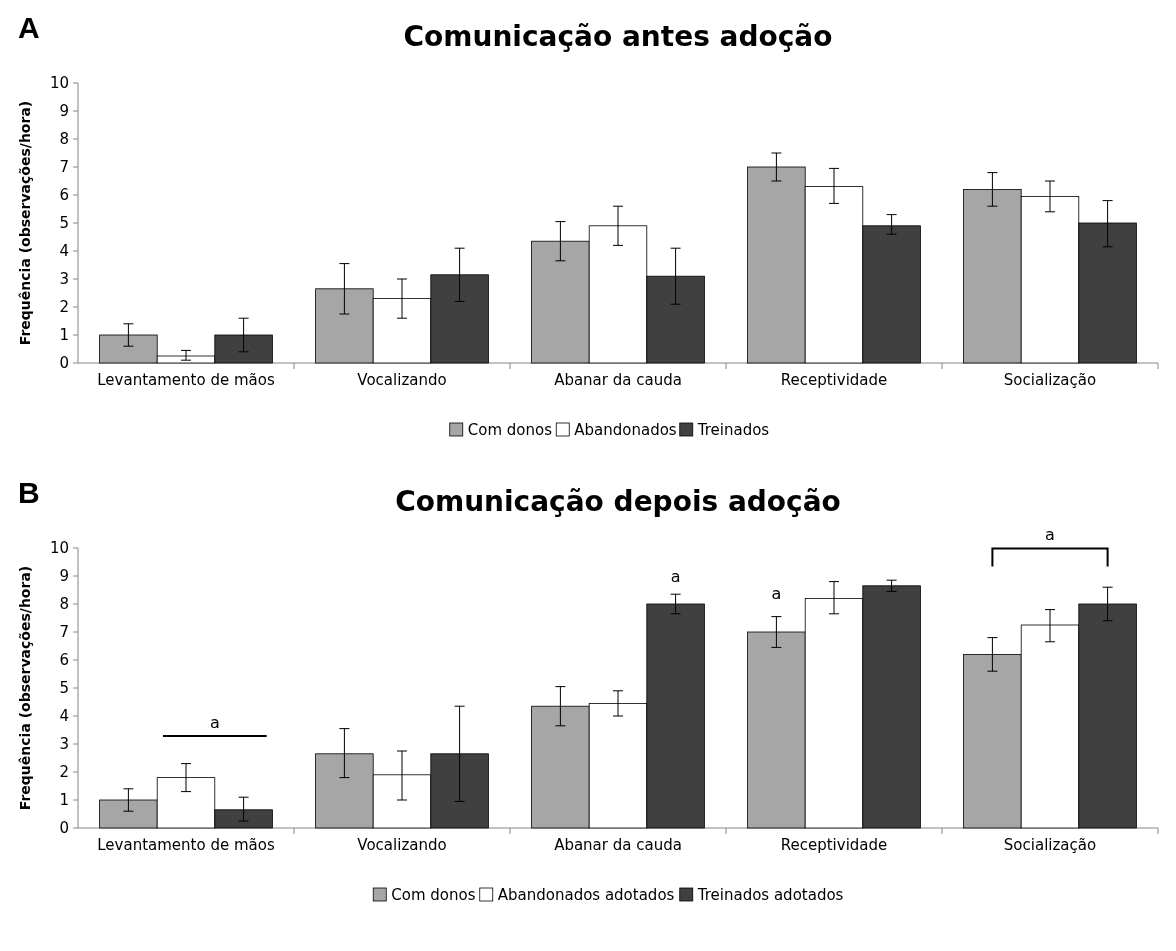 This screenshot has height=951, width=1176. What do you see at coordinates (618, 501) in the screenshot?
I see `chart-title: Comunicação depois adoção` at bounding box center [618, 501].